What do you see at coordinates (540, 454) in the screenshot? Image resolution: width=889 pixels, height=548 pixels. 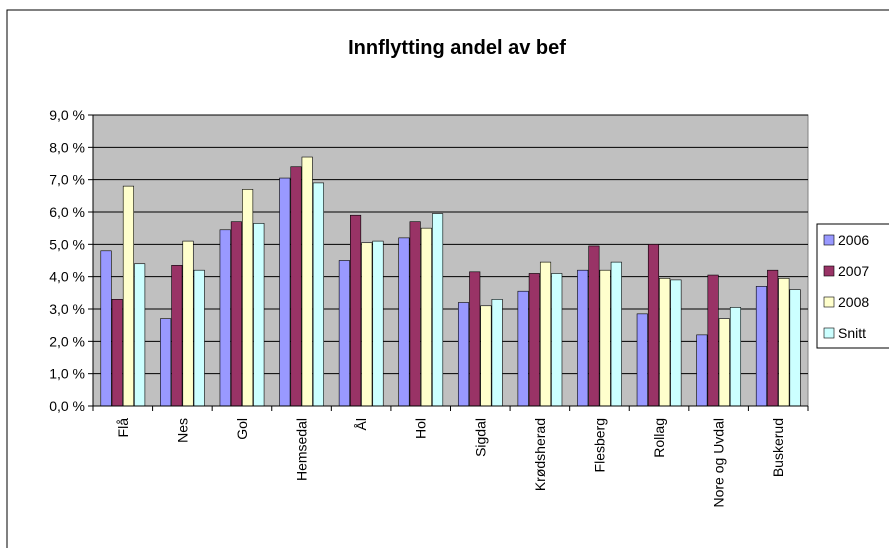 I see `x-tick-label: Krødsherad` at bounding box center [540, 454].